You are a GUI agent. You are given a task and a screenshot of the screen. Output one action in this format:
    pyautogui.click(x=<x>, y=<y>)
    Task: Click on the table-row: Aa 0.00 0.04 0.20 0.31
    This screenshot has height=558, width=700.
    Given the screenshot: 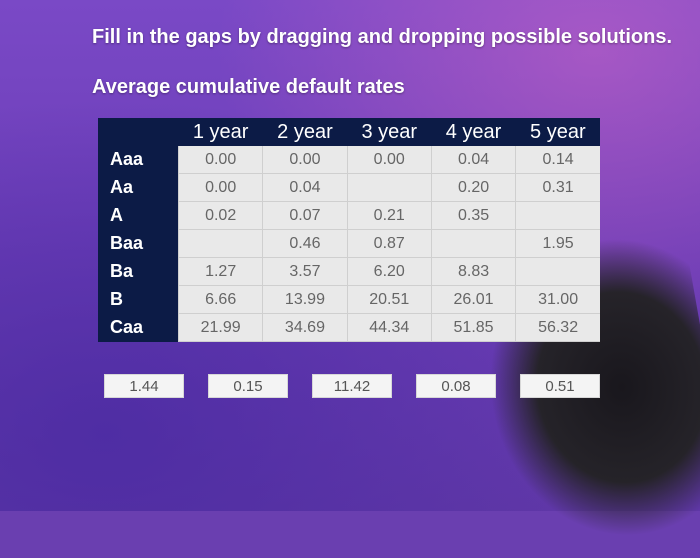 What is the action you would take?
    pyautogui.click(x=349, y=187)
    